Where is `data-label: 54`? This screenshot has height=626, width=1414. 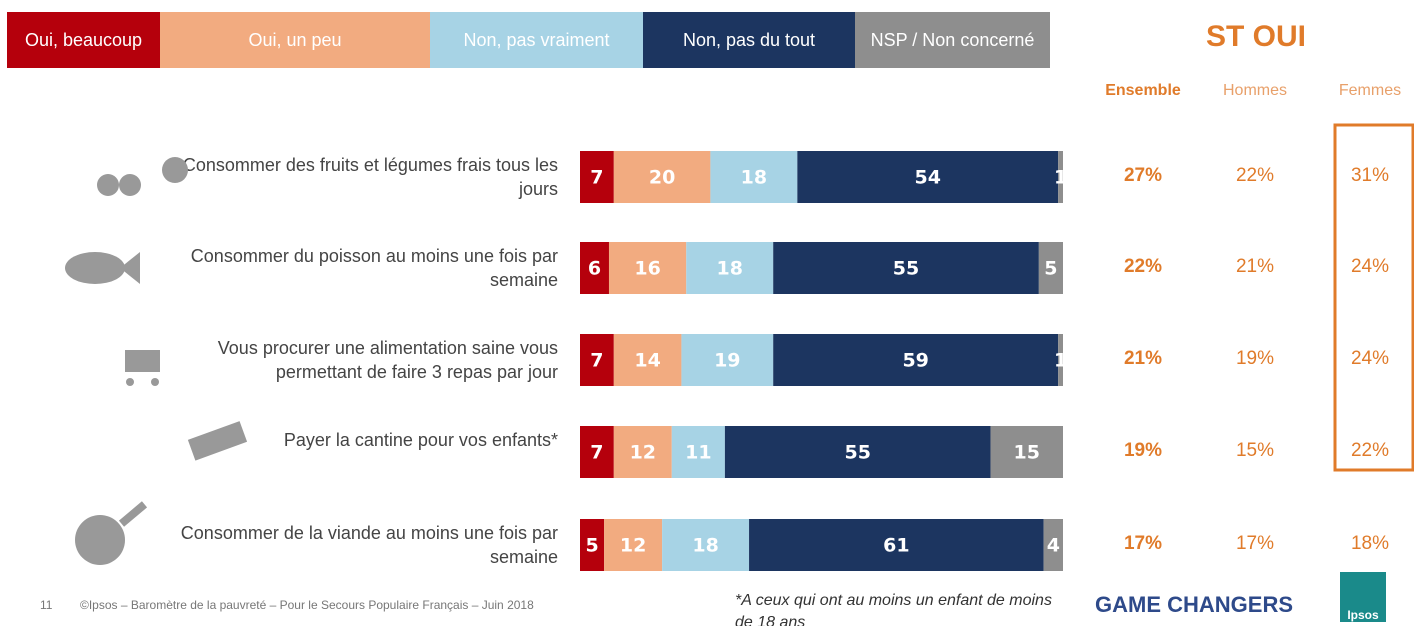
data-label: 54 is located at coordinates (928, 178).